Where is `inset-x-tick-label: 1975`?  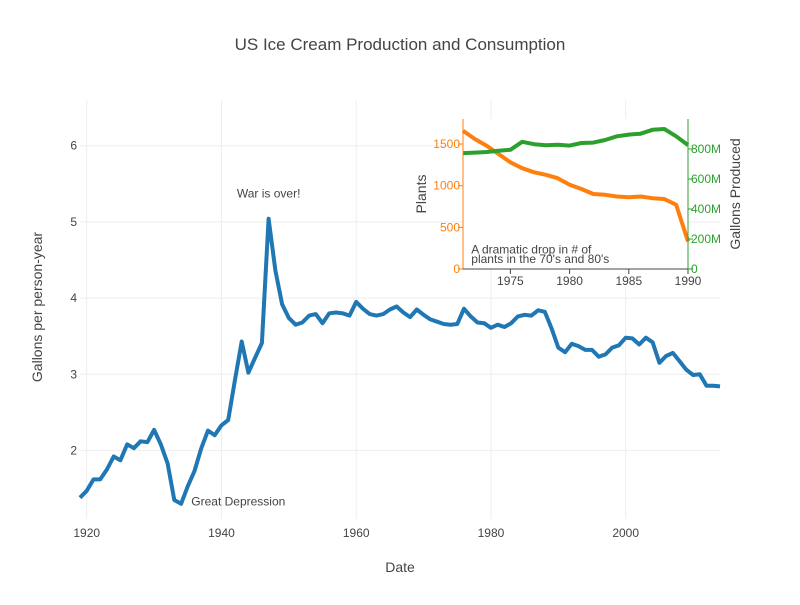
inset-x-tick-label: 1975 is located at coordinates (510, 281).